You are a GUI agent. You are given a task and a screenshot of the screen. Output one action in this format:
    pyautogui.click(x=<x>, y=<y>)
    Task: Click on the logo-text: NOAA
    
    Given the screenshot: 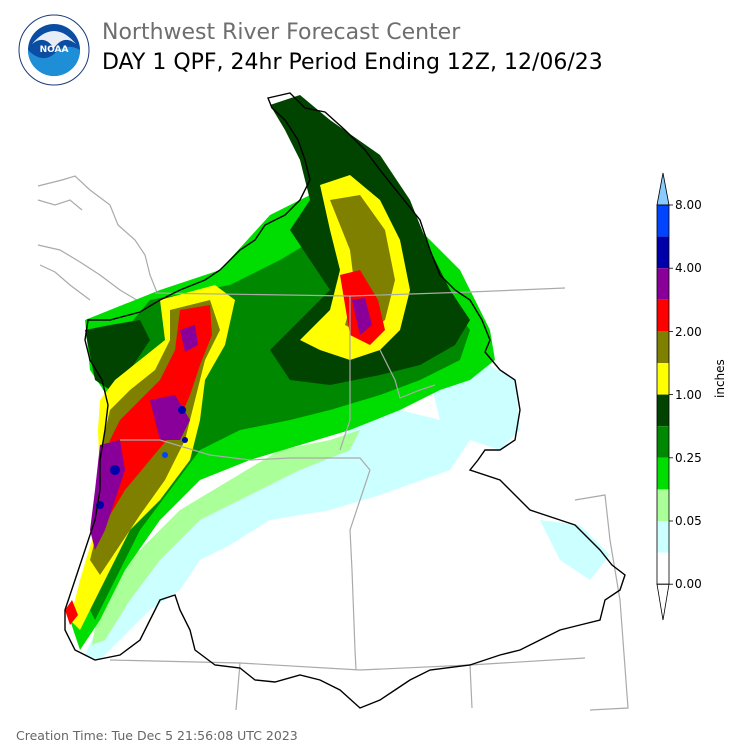 What is the action you would take?
    pyautogui.click(x=54, y=50)
    